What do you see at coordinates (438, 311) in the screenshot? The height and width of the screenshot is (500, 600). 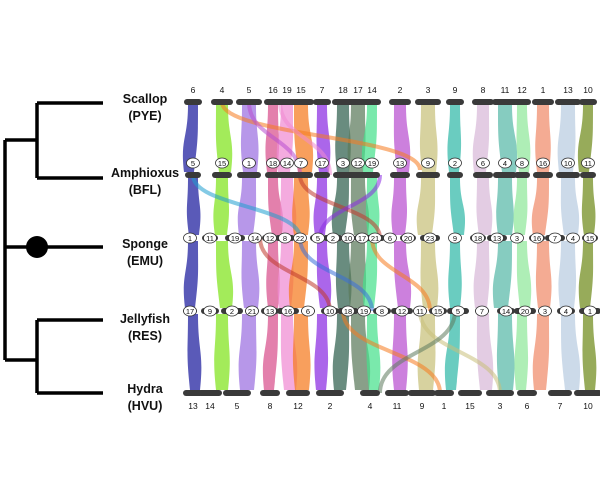 I see `chromosome-label: 15` at bounding box center [438, 311].